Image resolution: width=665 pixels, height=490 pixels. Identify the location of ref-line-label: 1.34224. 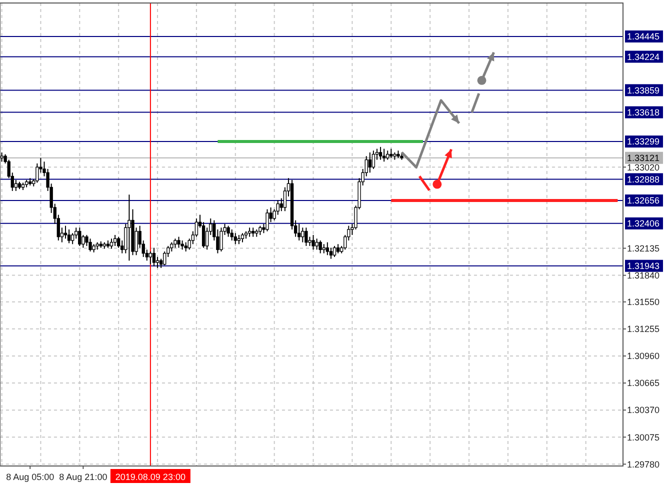
(643, 57).